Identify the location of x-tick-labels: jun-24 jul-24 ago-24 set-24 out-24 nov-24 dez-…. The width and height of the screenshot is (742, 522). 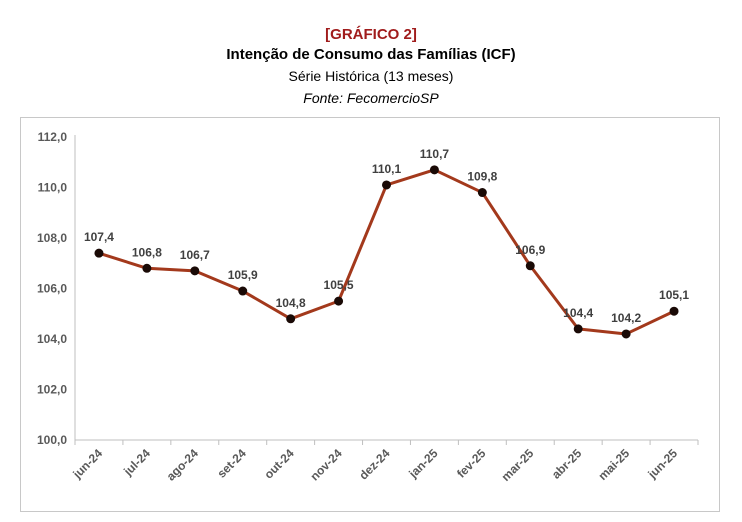
(374, 465).